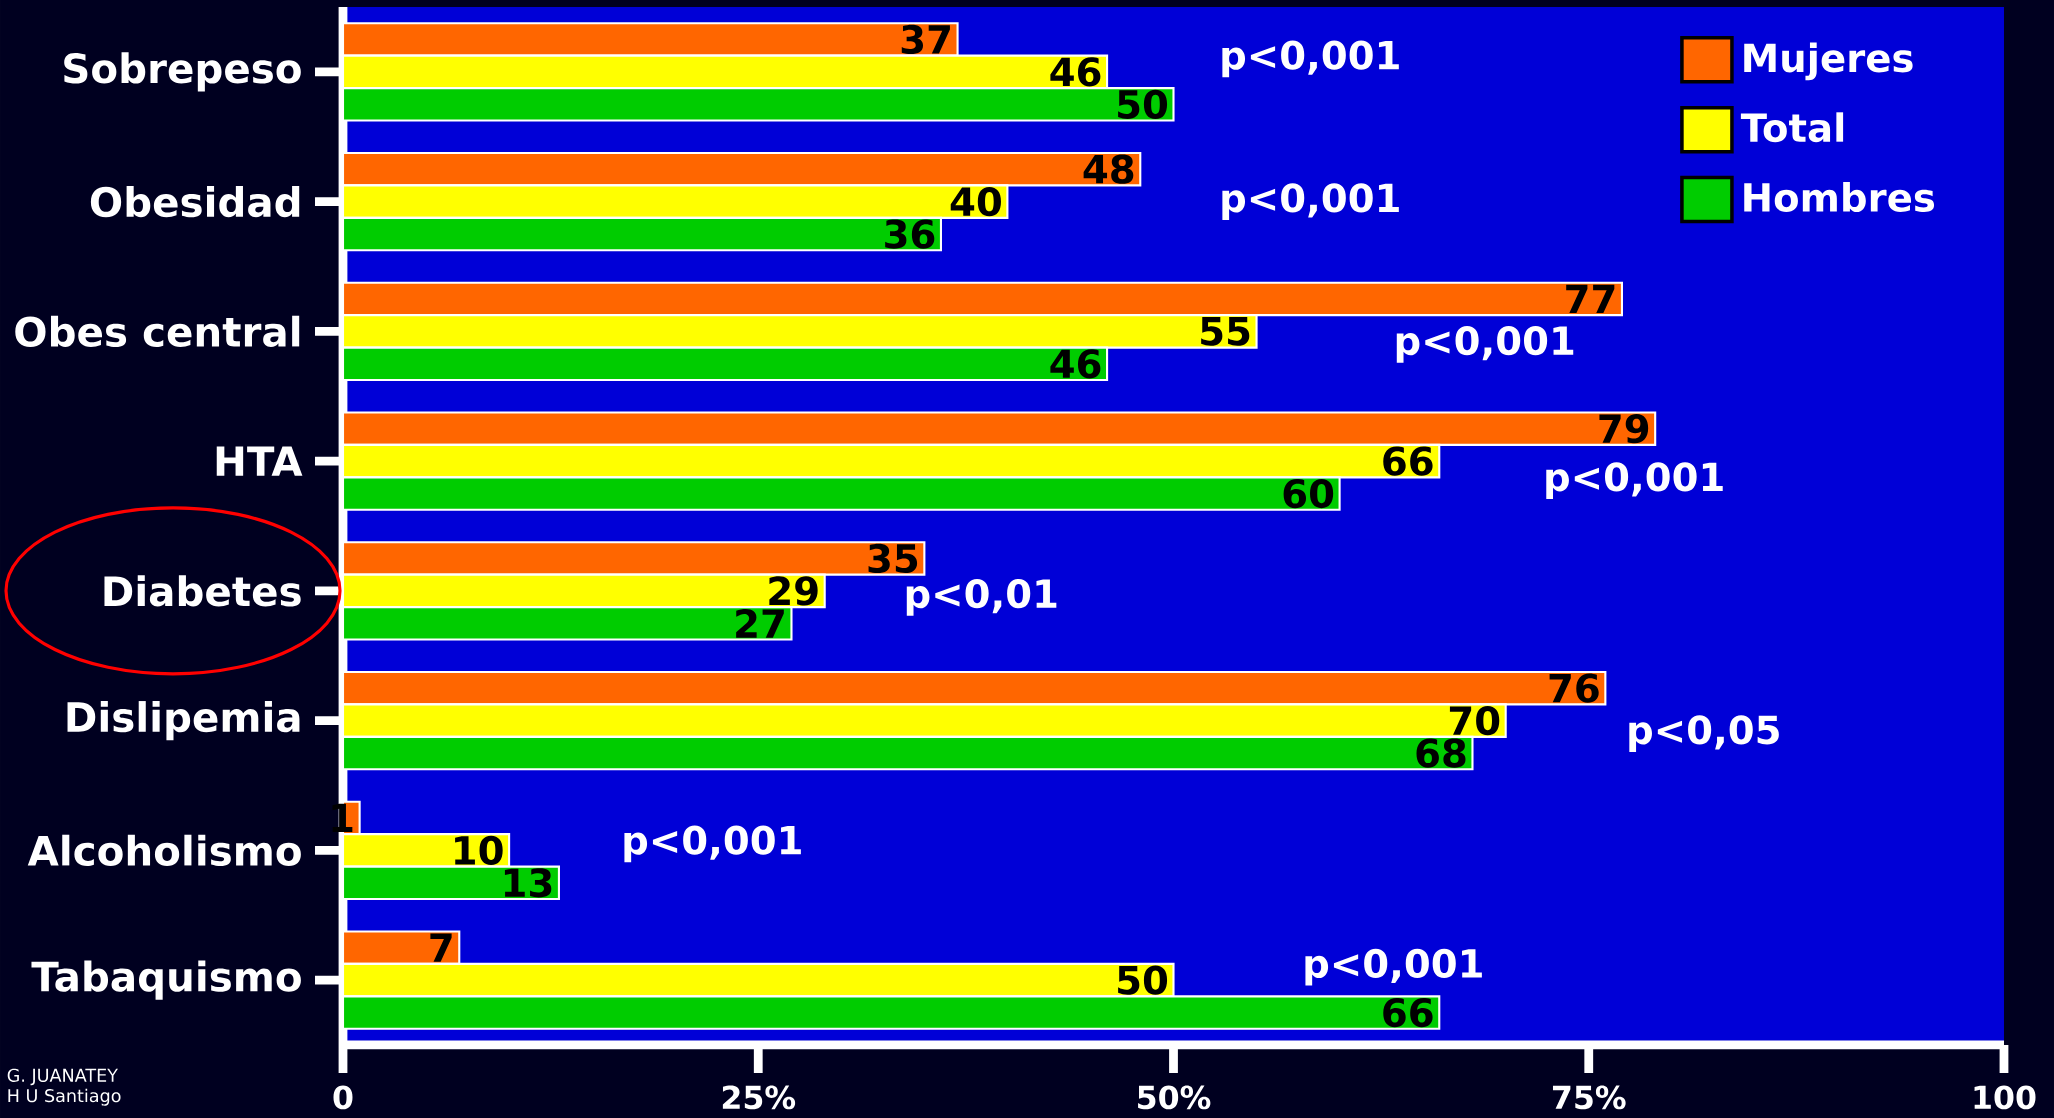 The image size is (2054, 1118). What do you see at coordinates (343, 1097) in the screenshot?
I see `x-tick-label: 0` at bounding box center [343, 1097].